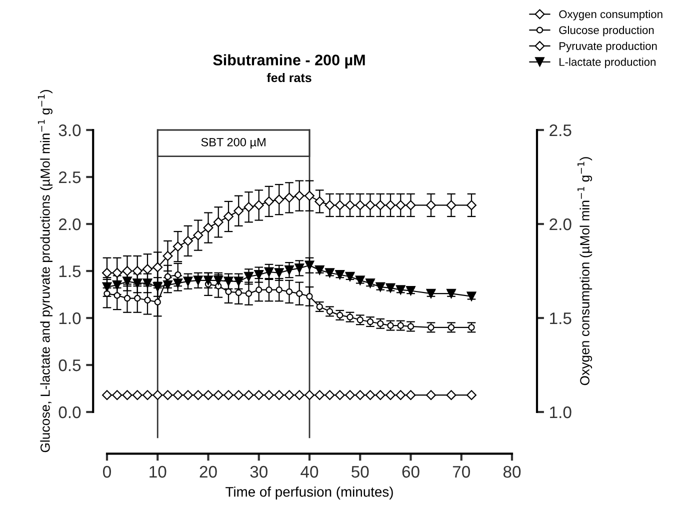  What do you see at coordinates (259, 472) in the screenshot?
I see `x-tick-label: 30` at bounding box center [259, 472].